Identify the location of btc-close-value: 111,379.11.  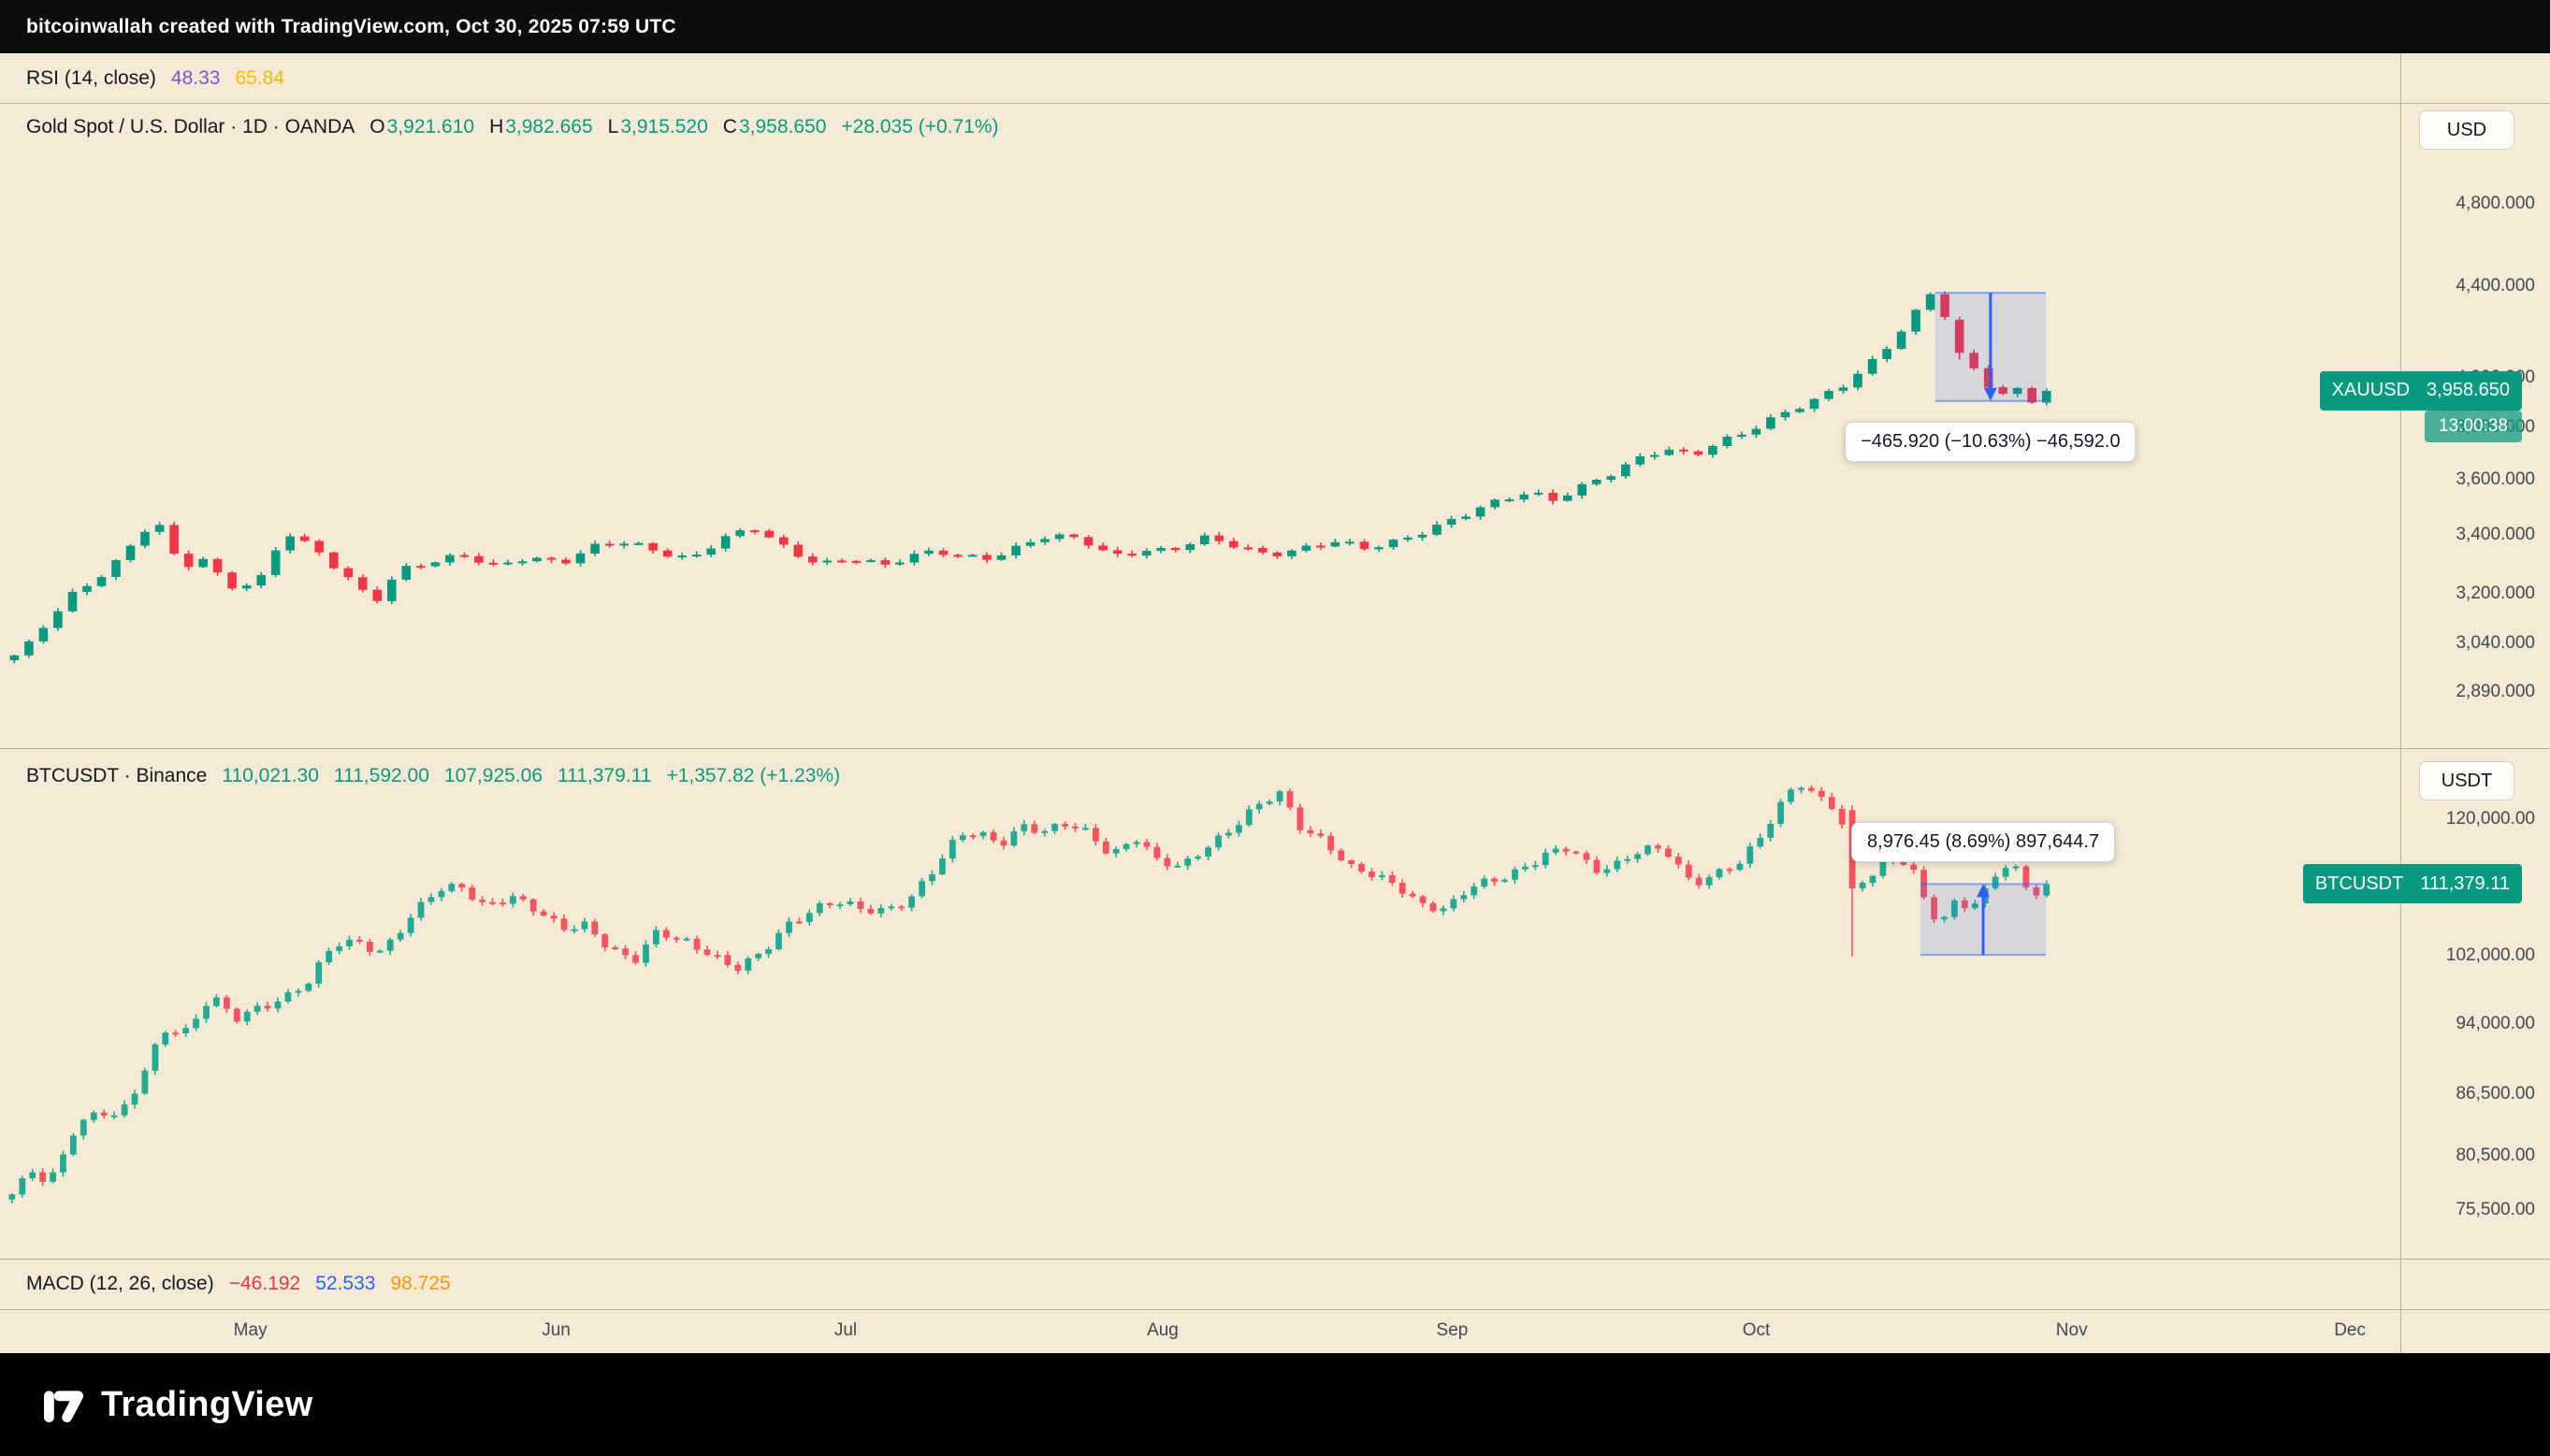
(605, 776).